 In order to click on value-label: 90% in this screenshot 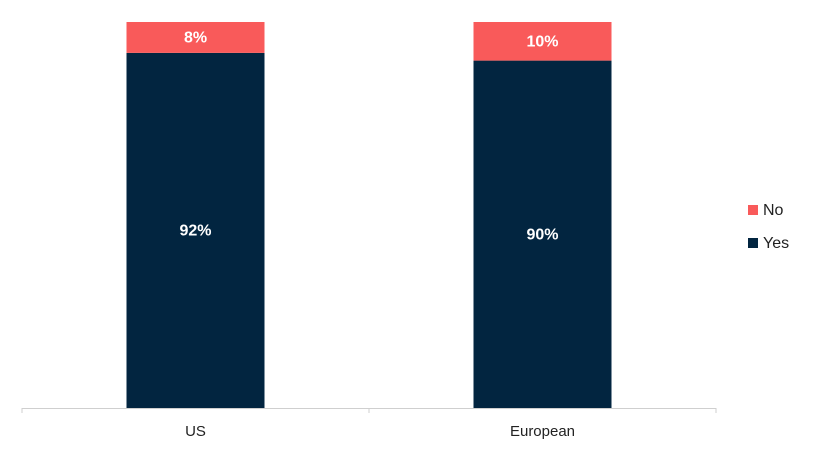, I will do `click(542, 235)`.